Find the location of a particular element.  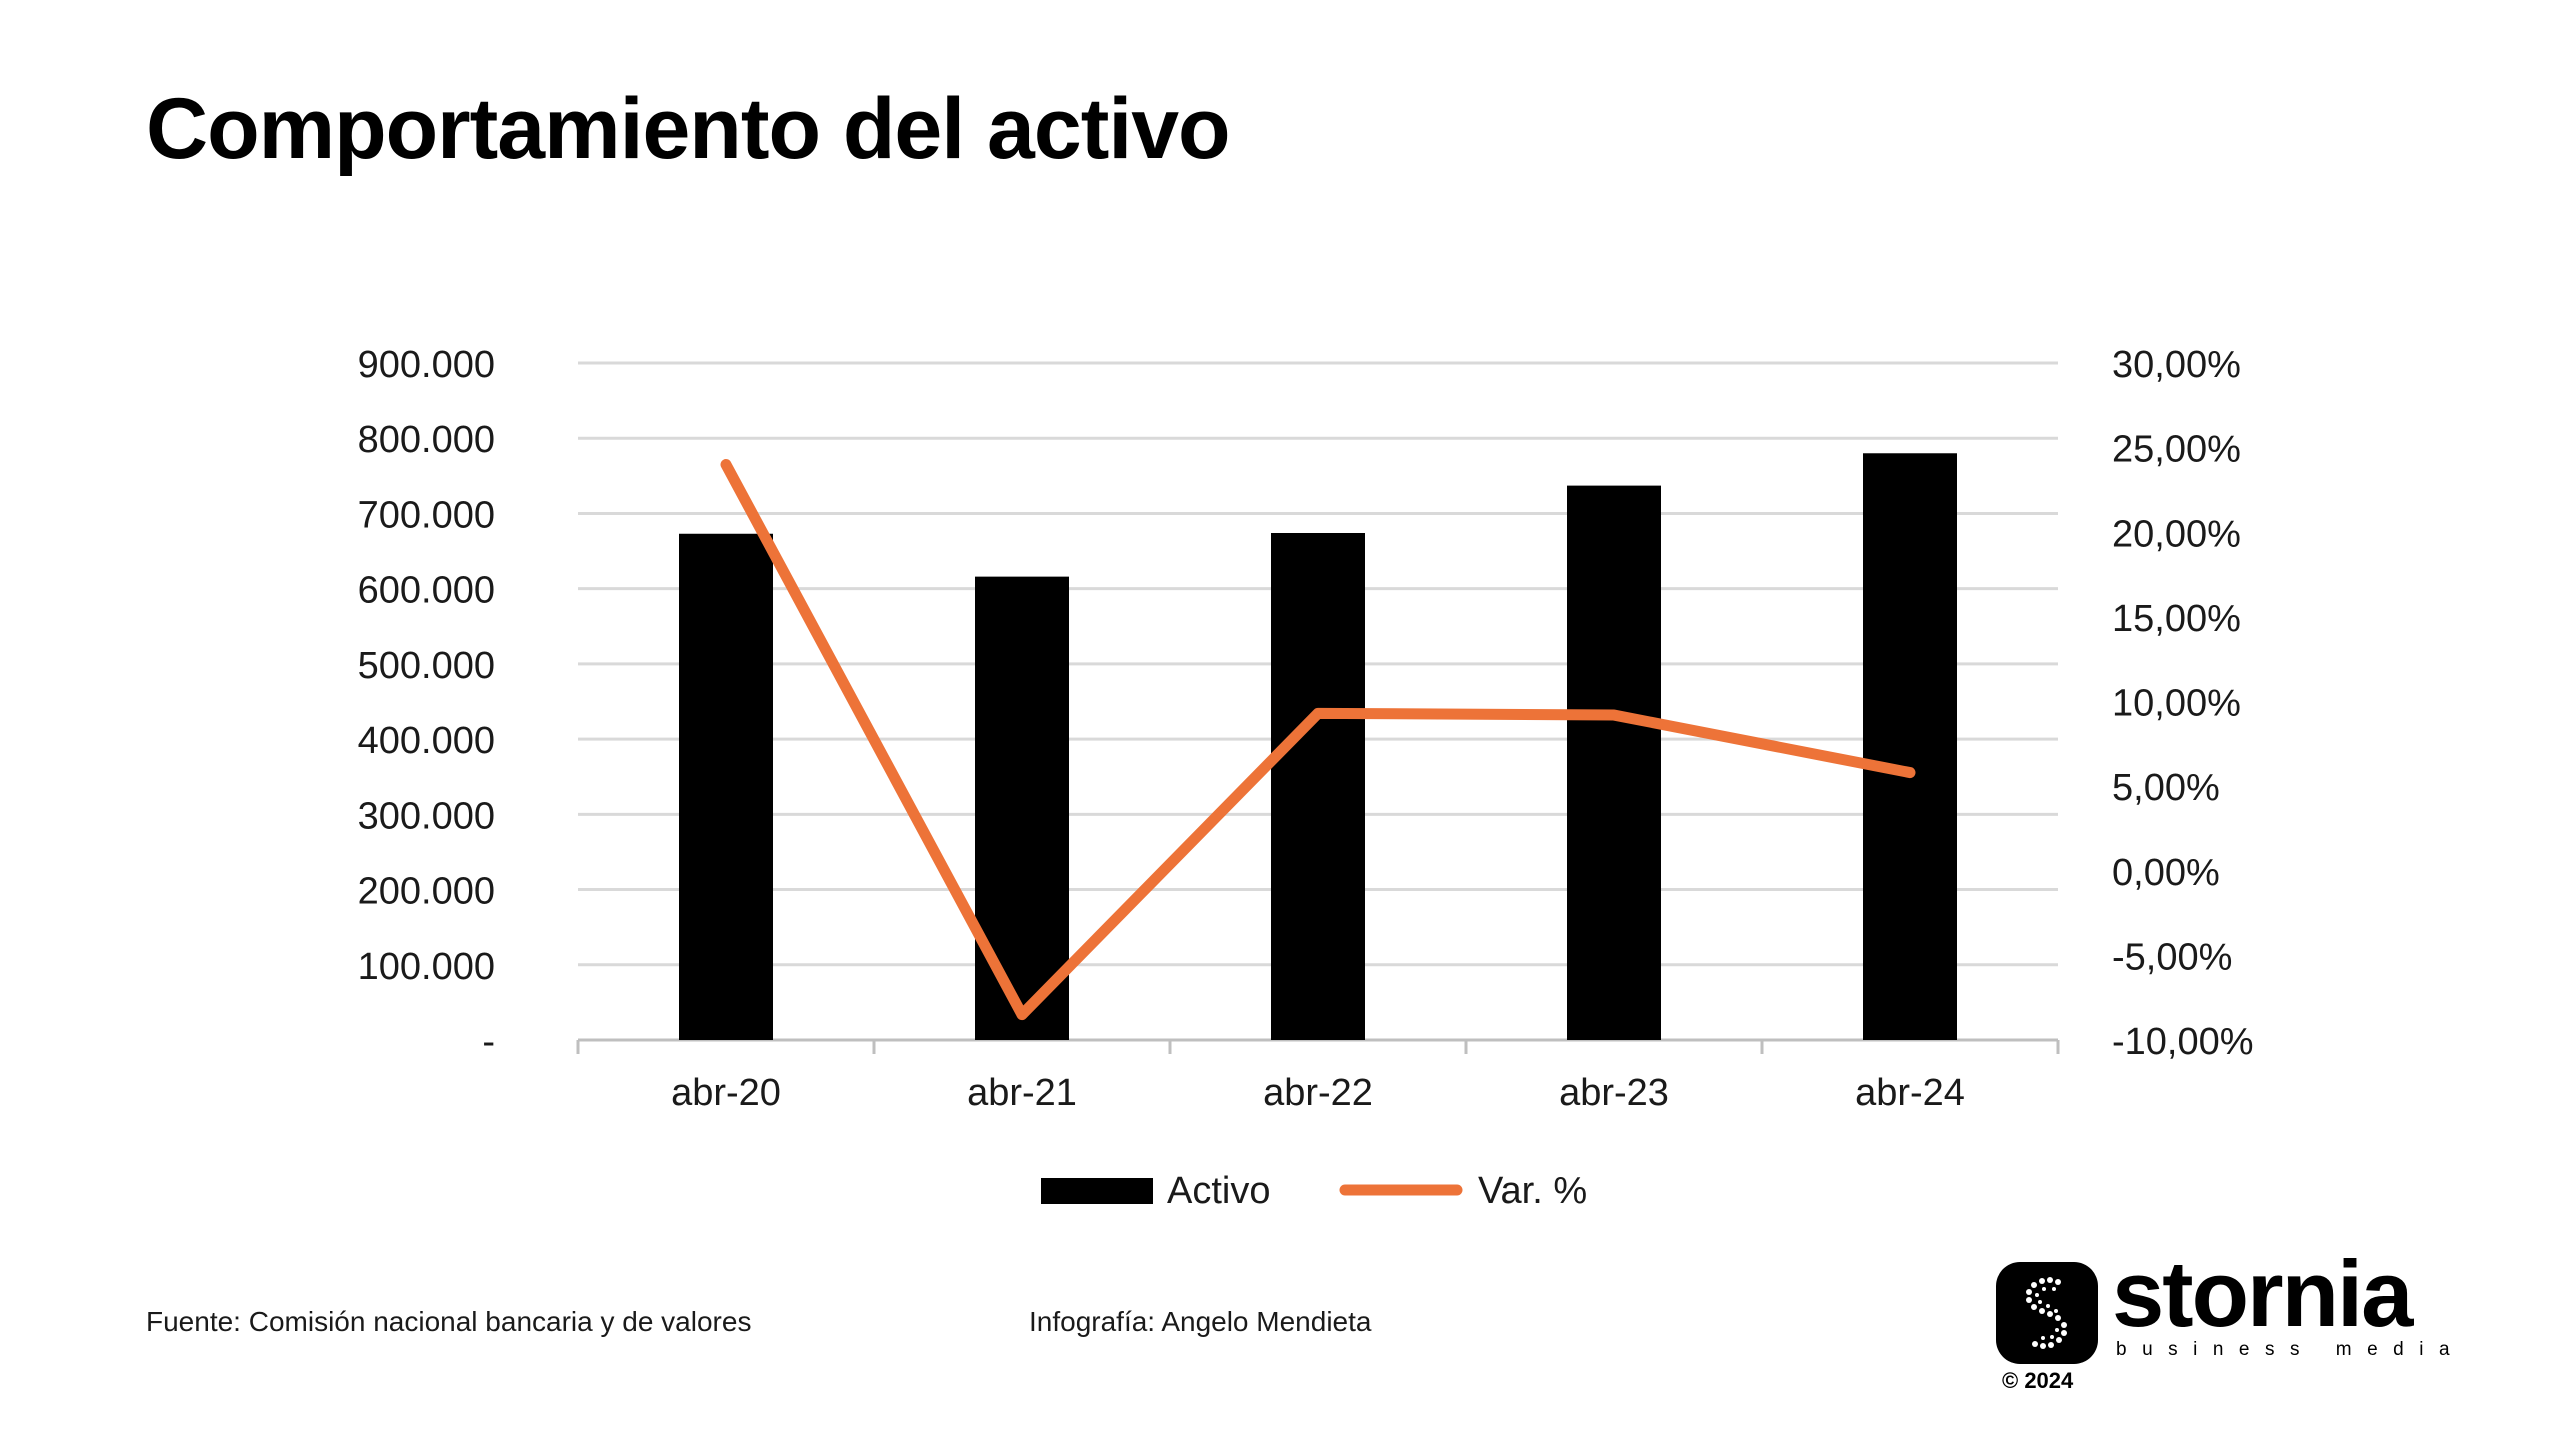

x-axis is located at coordinates (1318, 1046).